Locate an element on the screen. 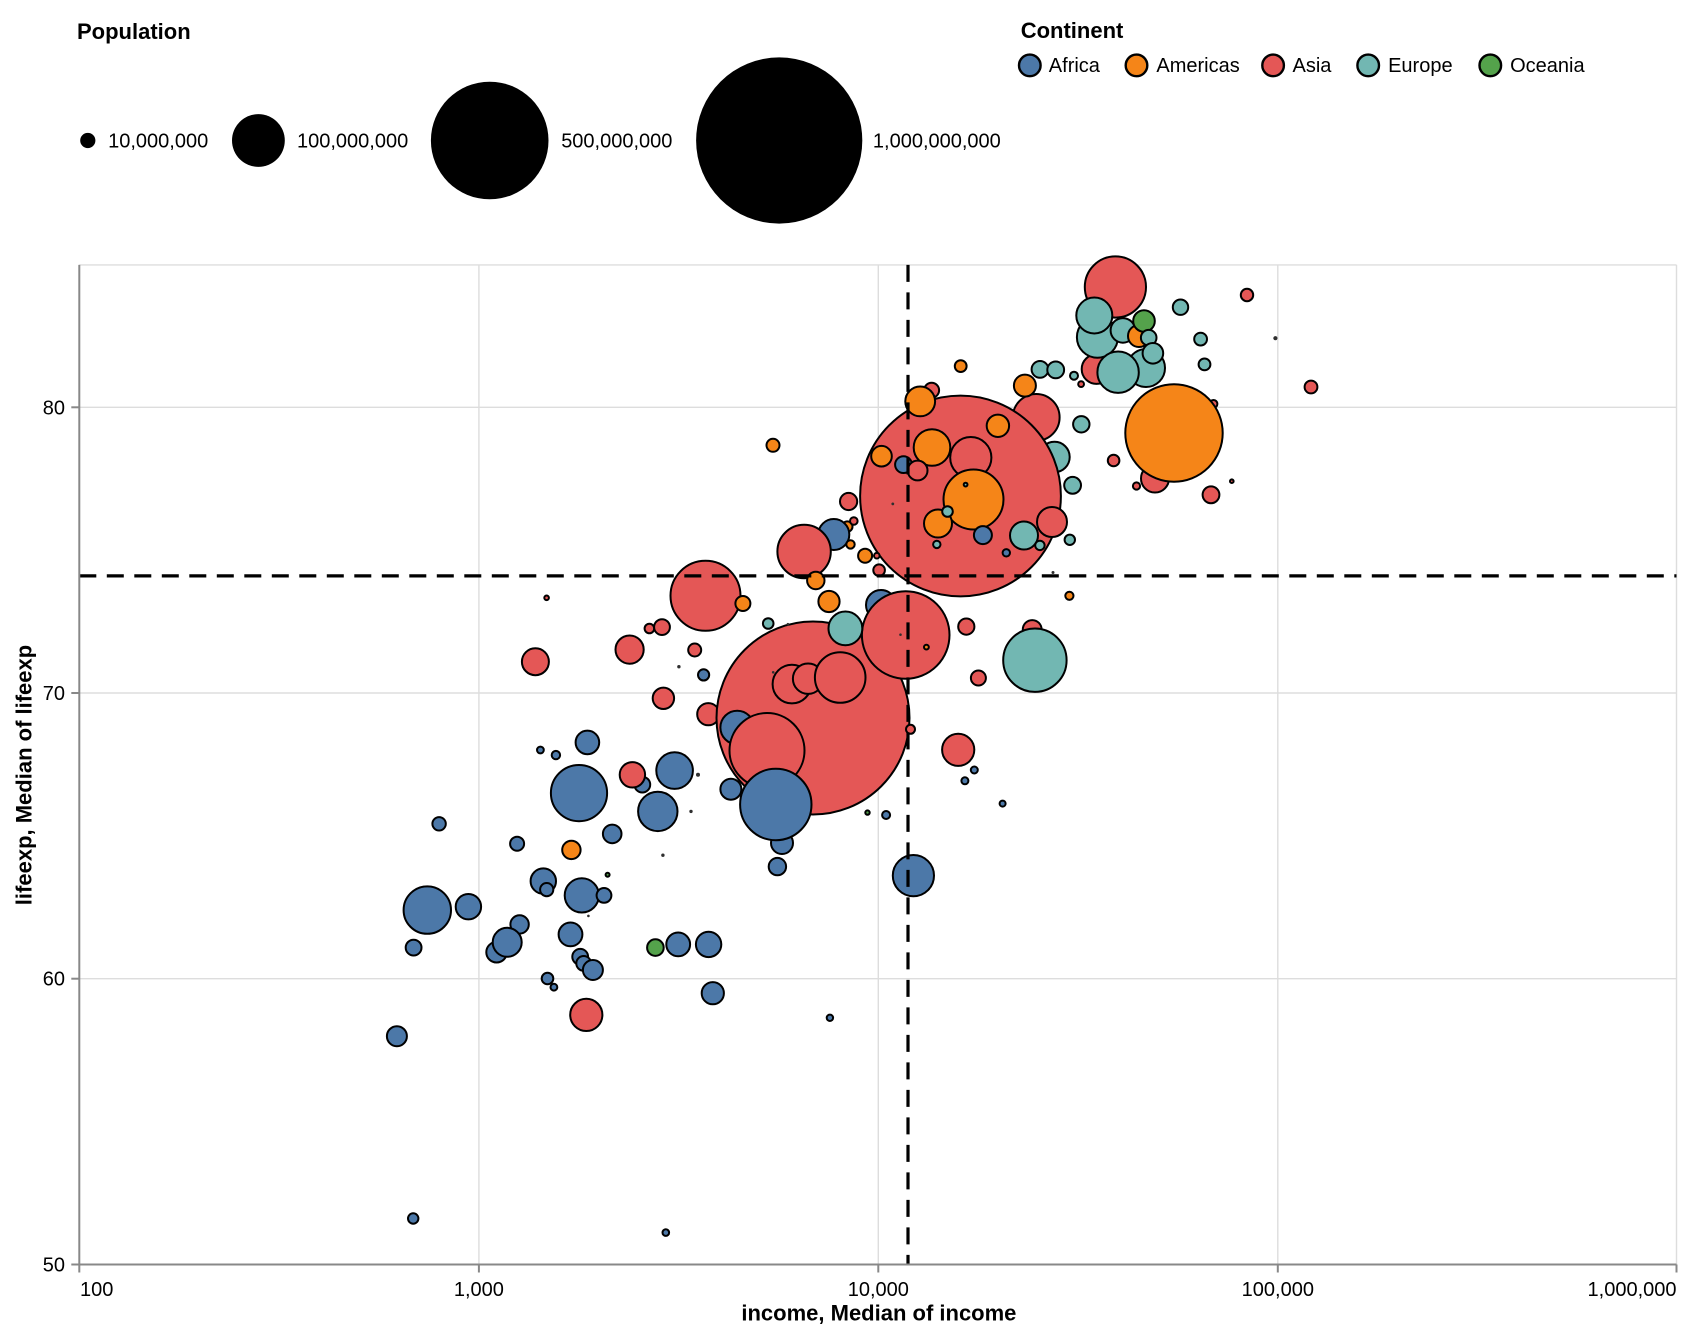 This screenshot has height=1343, width=1706. svg-text: Africa is located at coordinates (1075, 66).